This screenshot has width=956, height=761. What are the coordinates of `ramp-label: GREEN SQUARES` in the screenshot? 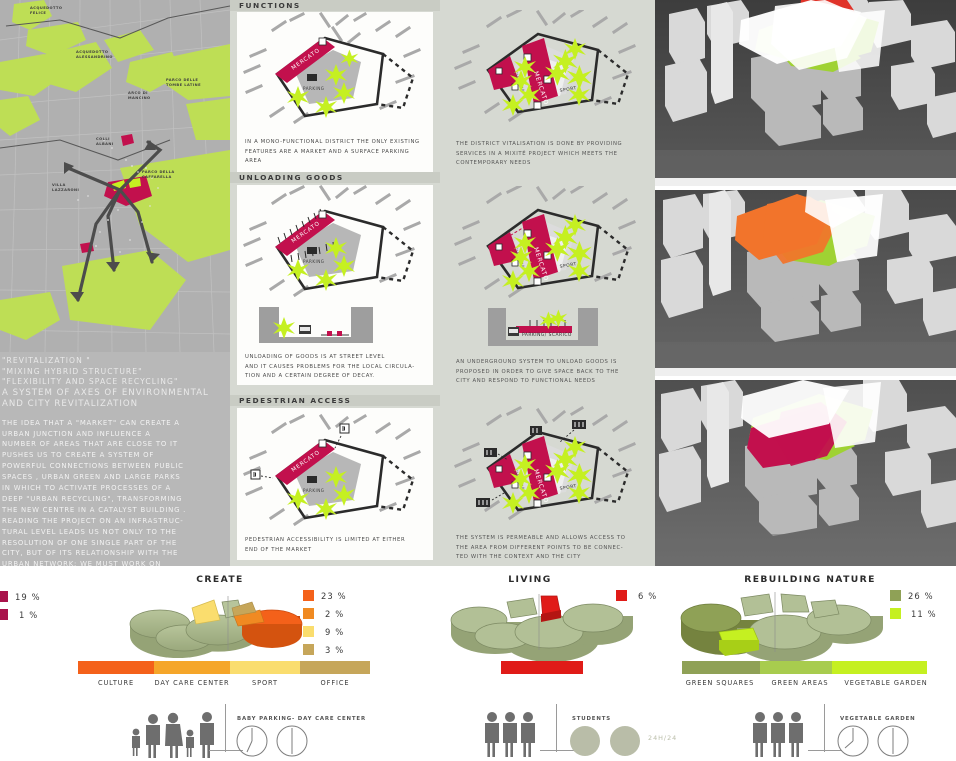 It's located at (720, 683).